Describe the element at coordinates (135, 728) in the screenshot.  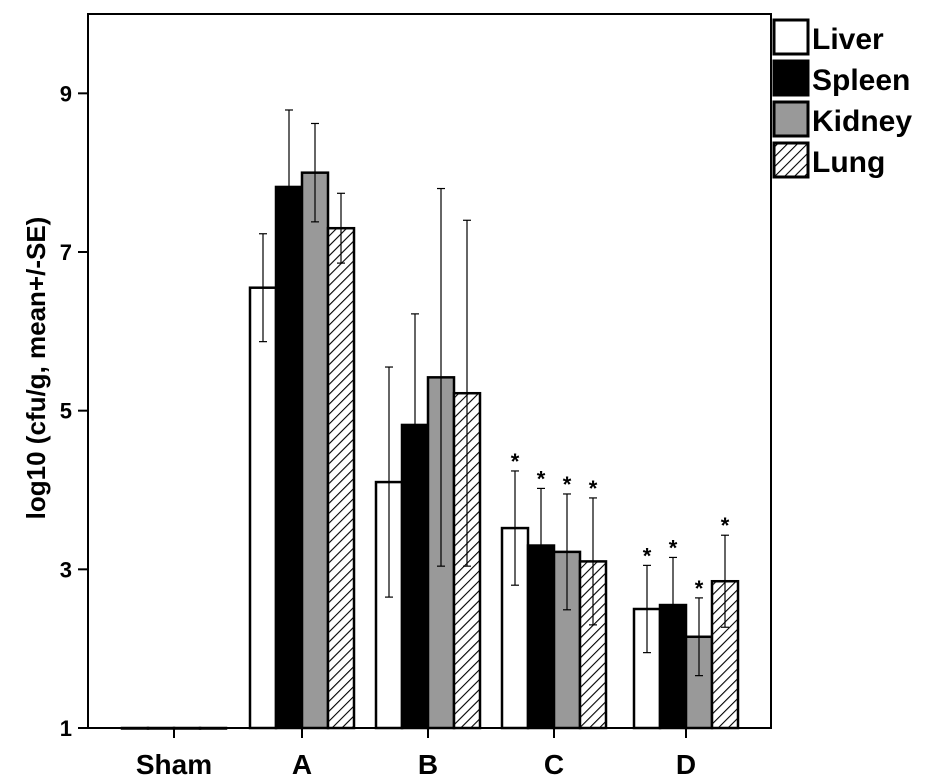
I see `bar-liver-sham` at that location.